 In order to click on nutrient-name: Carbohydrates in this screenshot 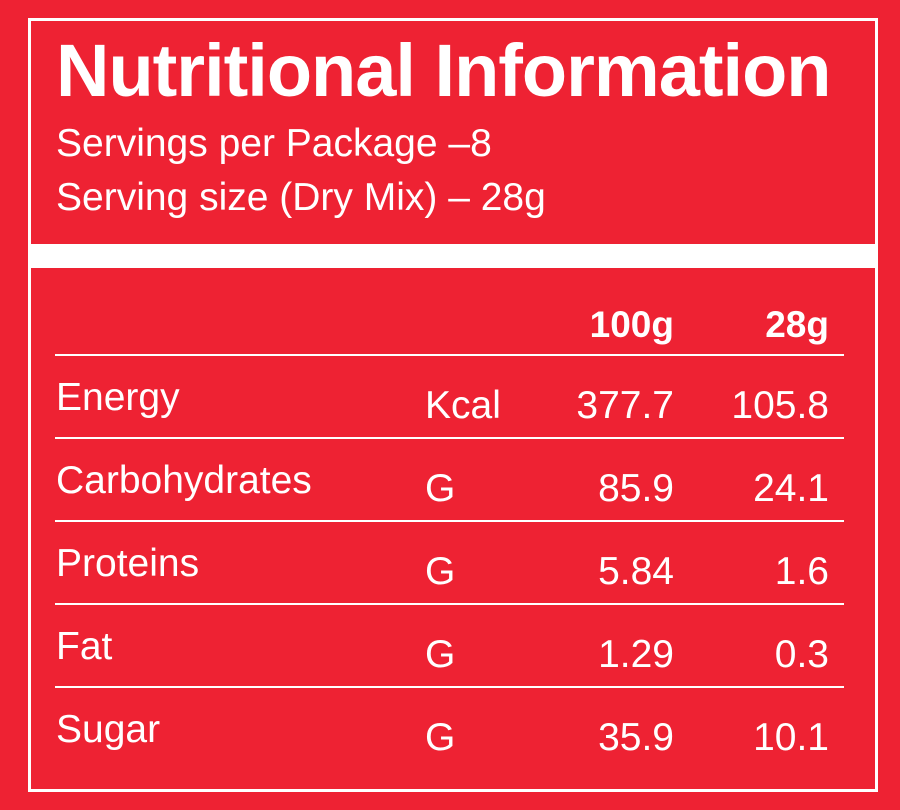, I will do `click(184, 480)`.